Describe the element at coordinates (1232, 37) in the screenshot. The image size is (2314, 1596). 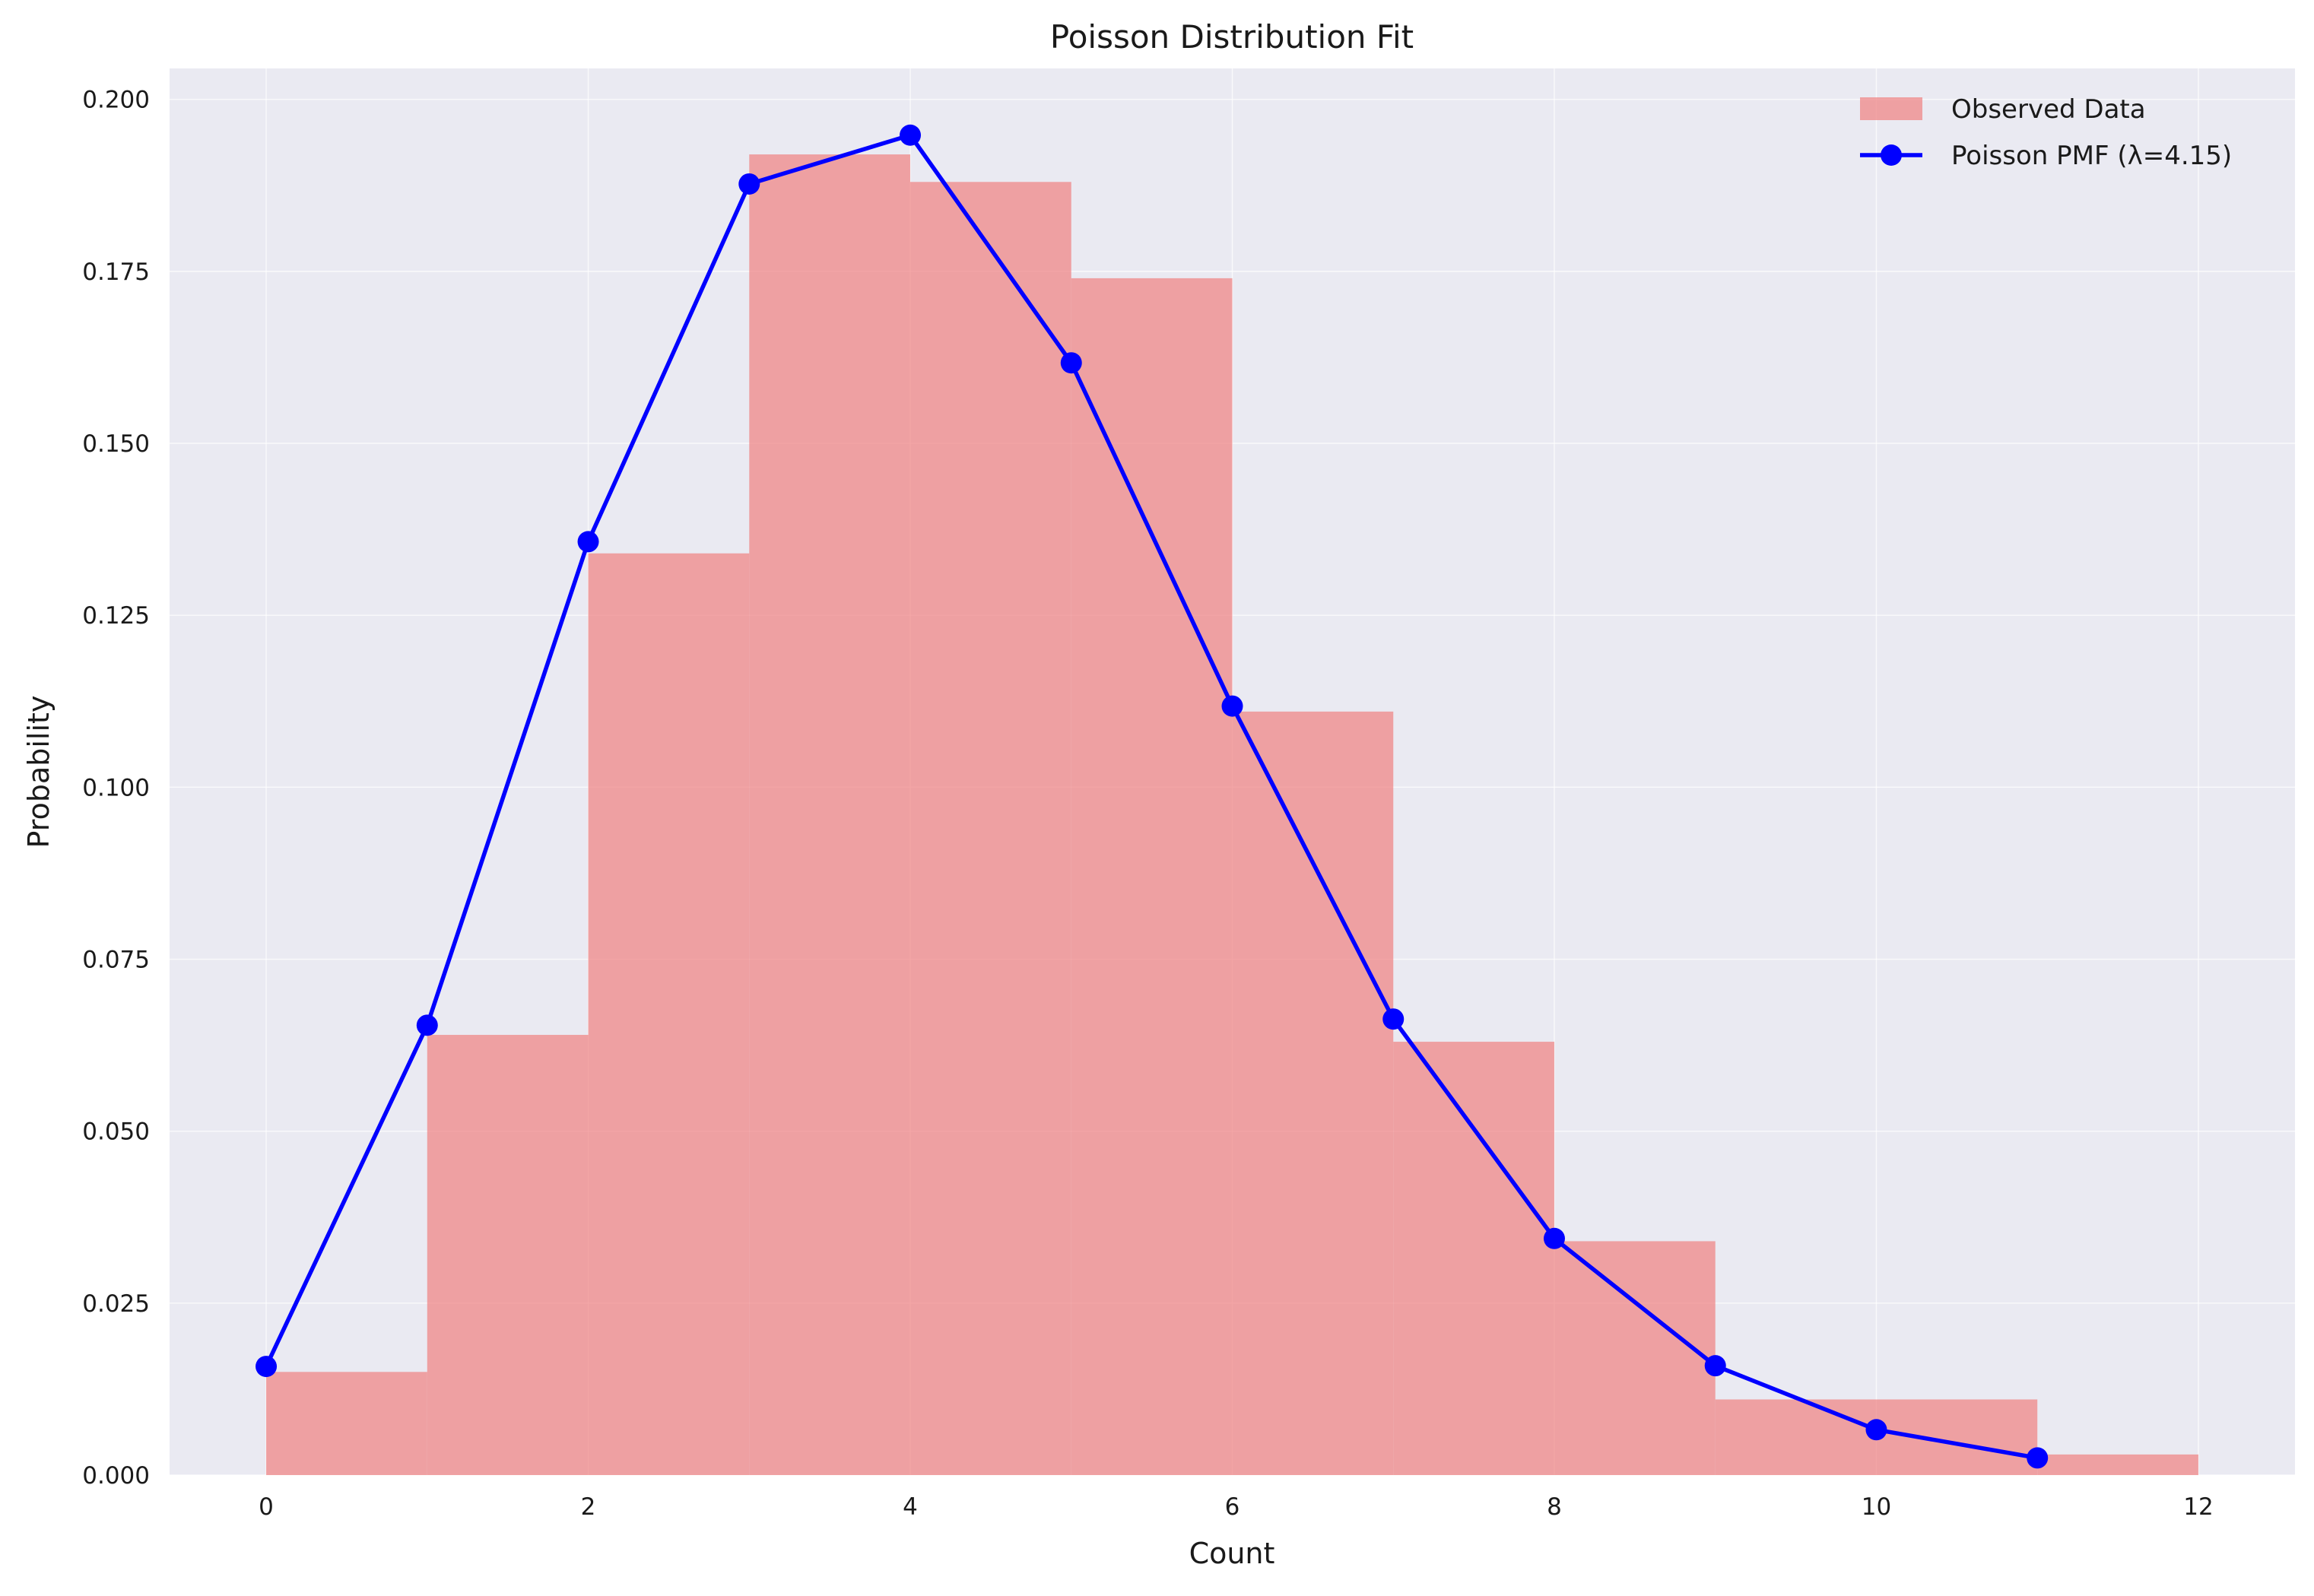
I see `chart-title: Poisson Distribution Fit` at that location.